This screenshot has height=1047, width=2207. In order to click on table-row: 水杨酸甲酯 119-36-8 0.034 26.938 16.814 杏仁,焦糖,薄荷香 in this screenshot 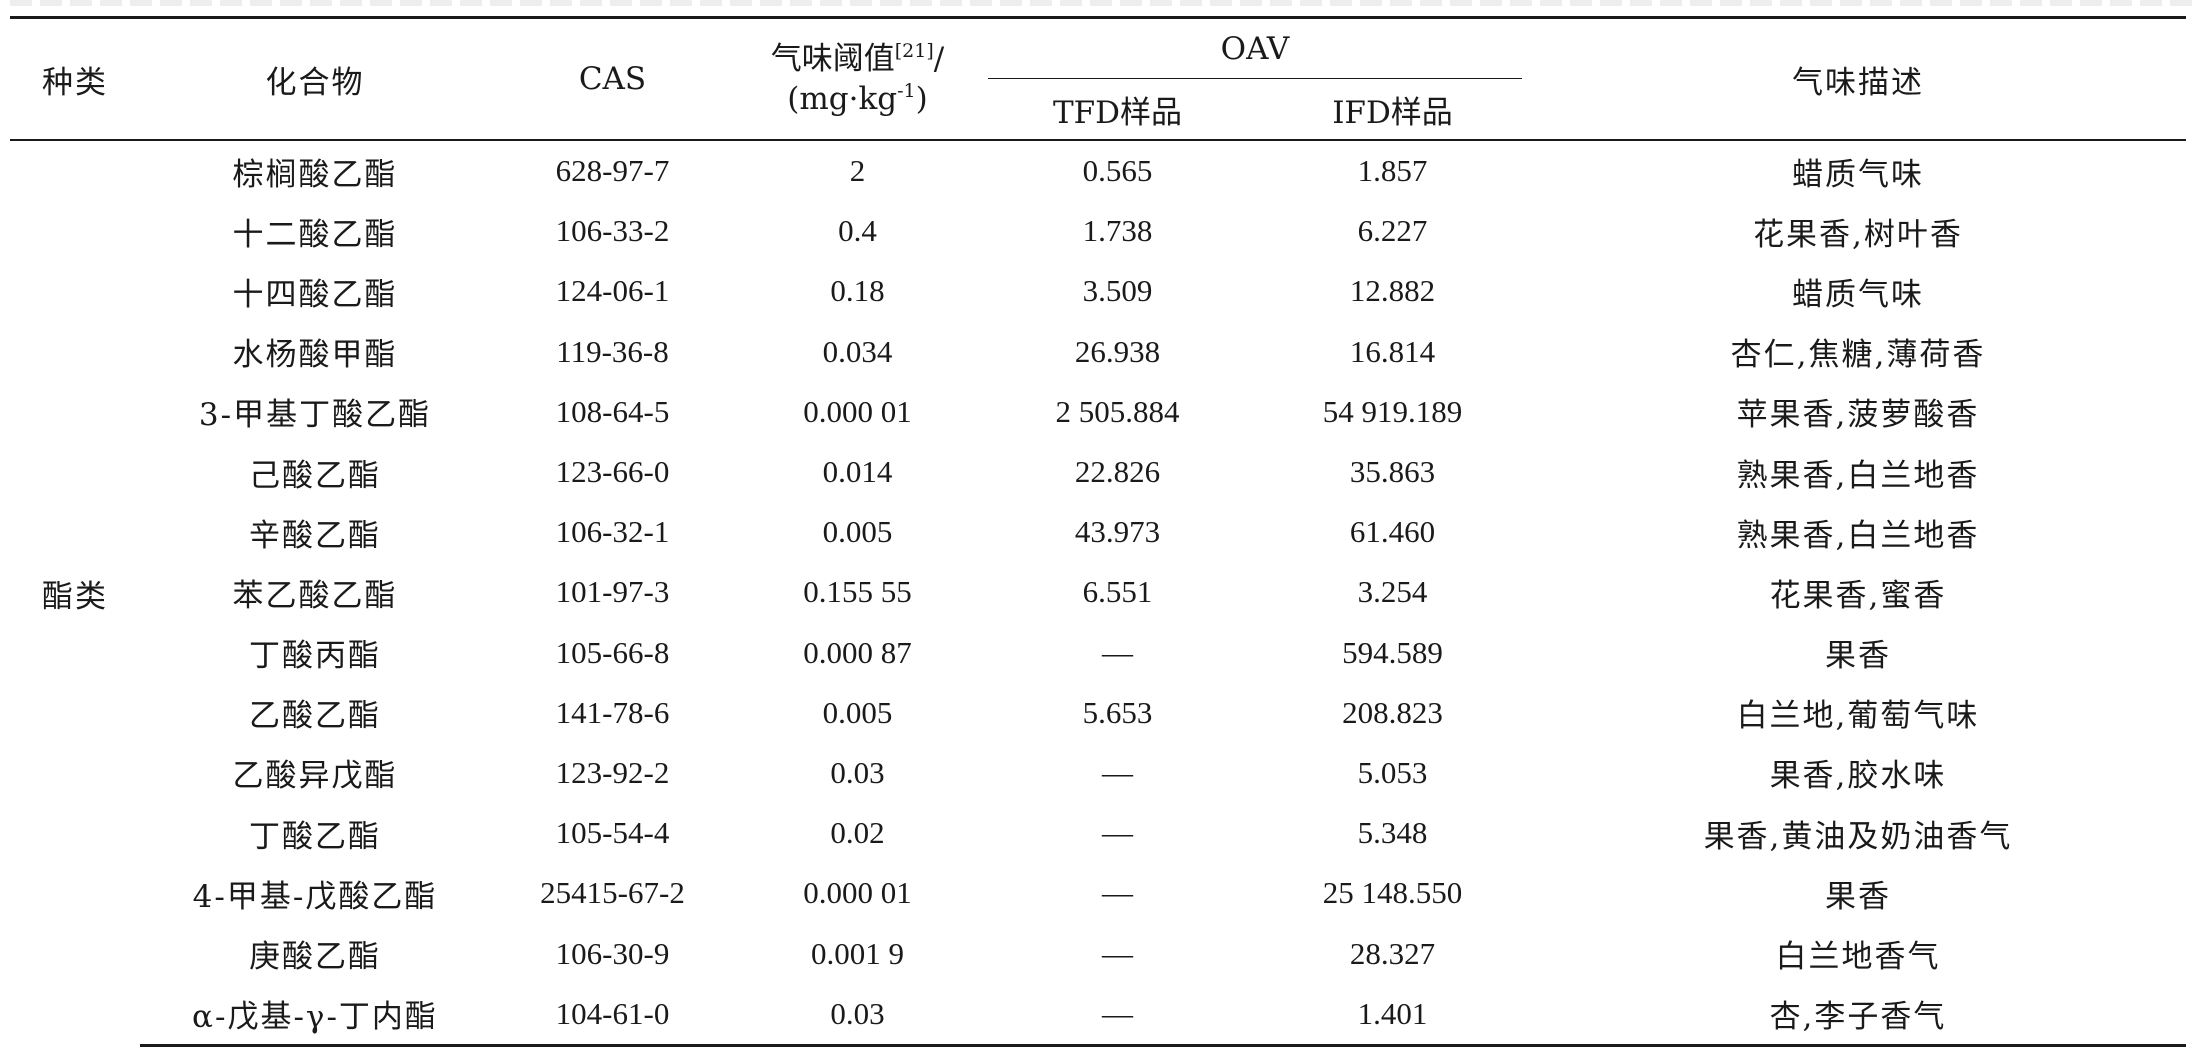, I will do `click(1098, 352)`.